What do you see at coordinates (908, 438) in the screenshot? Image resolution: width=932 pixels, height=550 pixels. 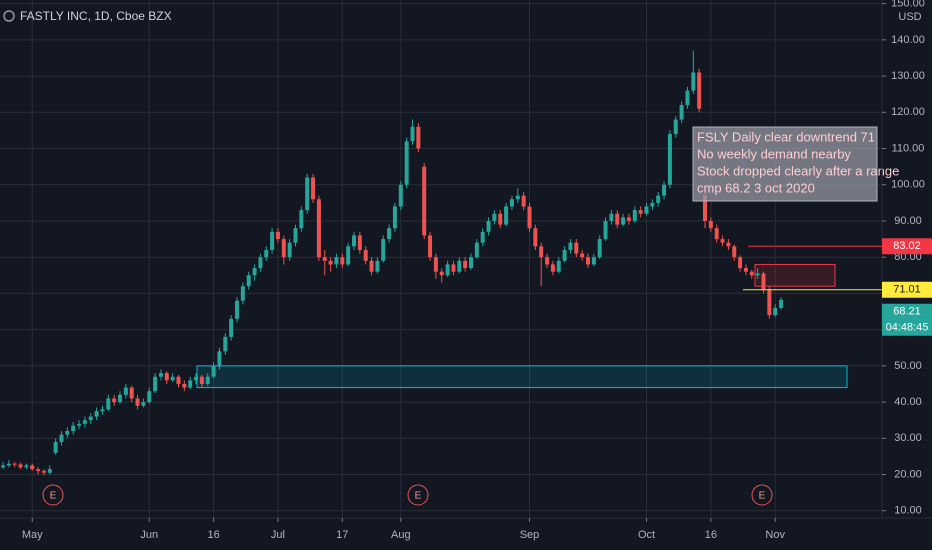 I see `y-tick-label: 30.00` at bounding box center [908, 438].